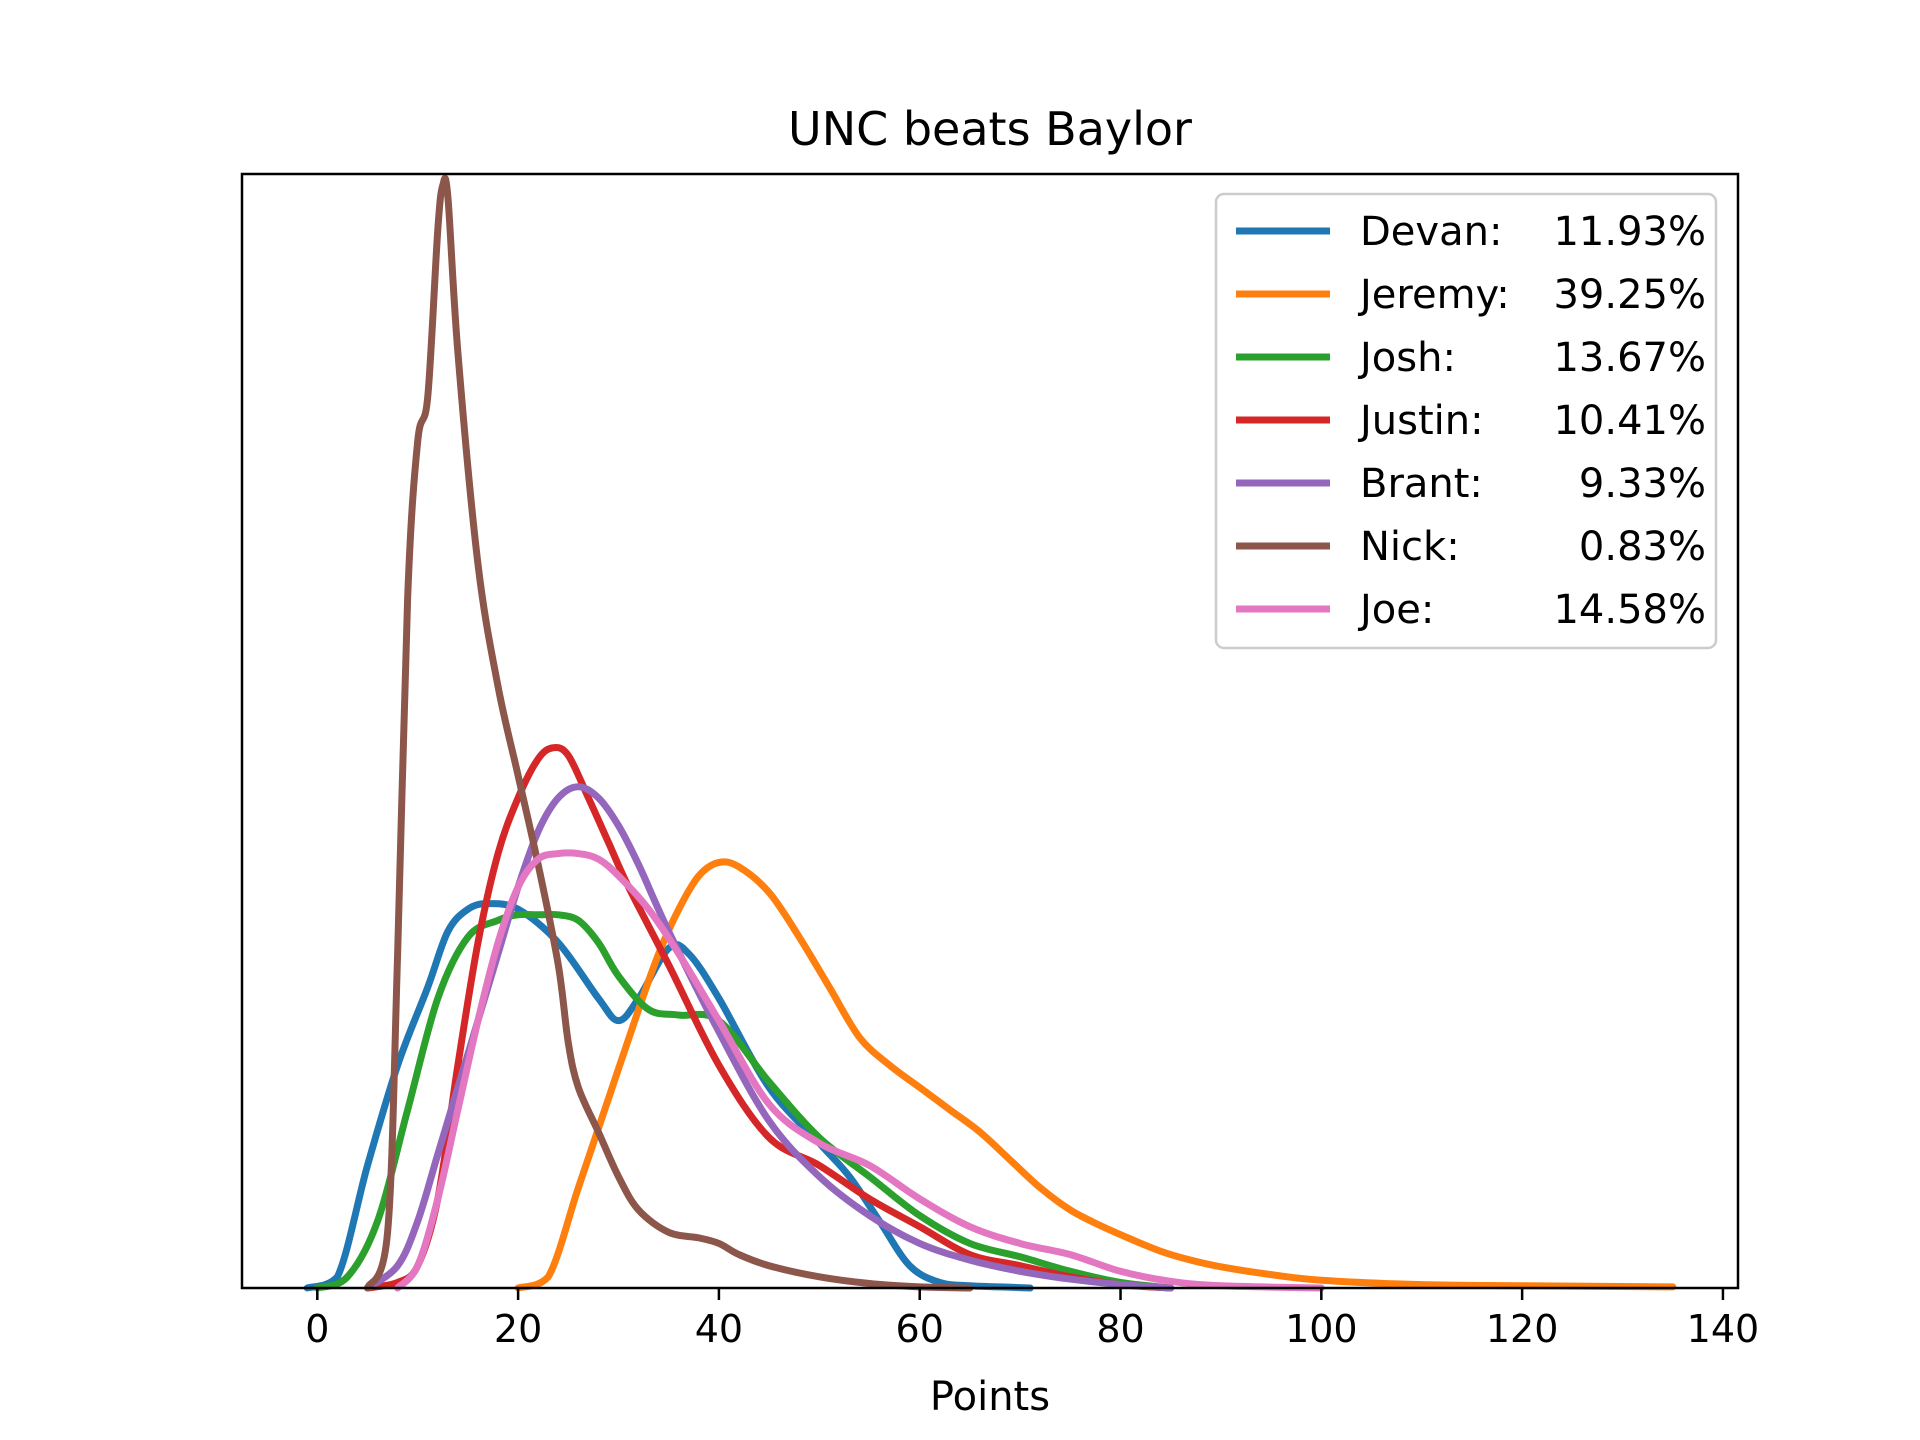 Image resolution: width=1920 pixels, height=1440 pixels. Describe the element at coordinates (1433, 295) in the screenshot. I see `legend-name-jeremy: Jeremy:` at that location.